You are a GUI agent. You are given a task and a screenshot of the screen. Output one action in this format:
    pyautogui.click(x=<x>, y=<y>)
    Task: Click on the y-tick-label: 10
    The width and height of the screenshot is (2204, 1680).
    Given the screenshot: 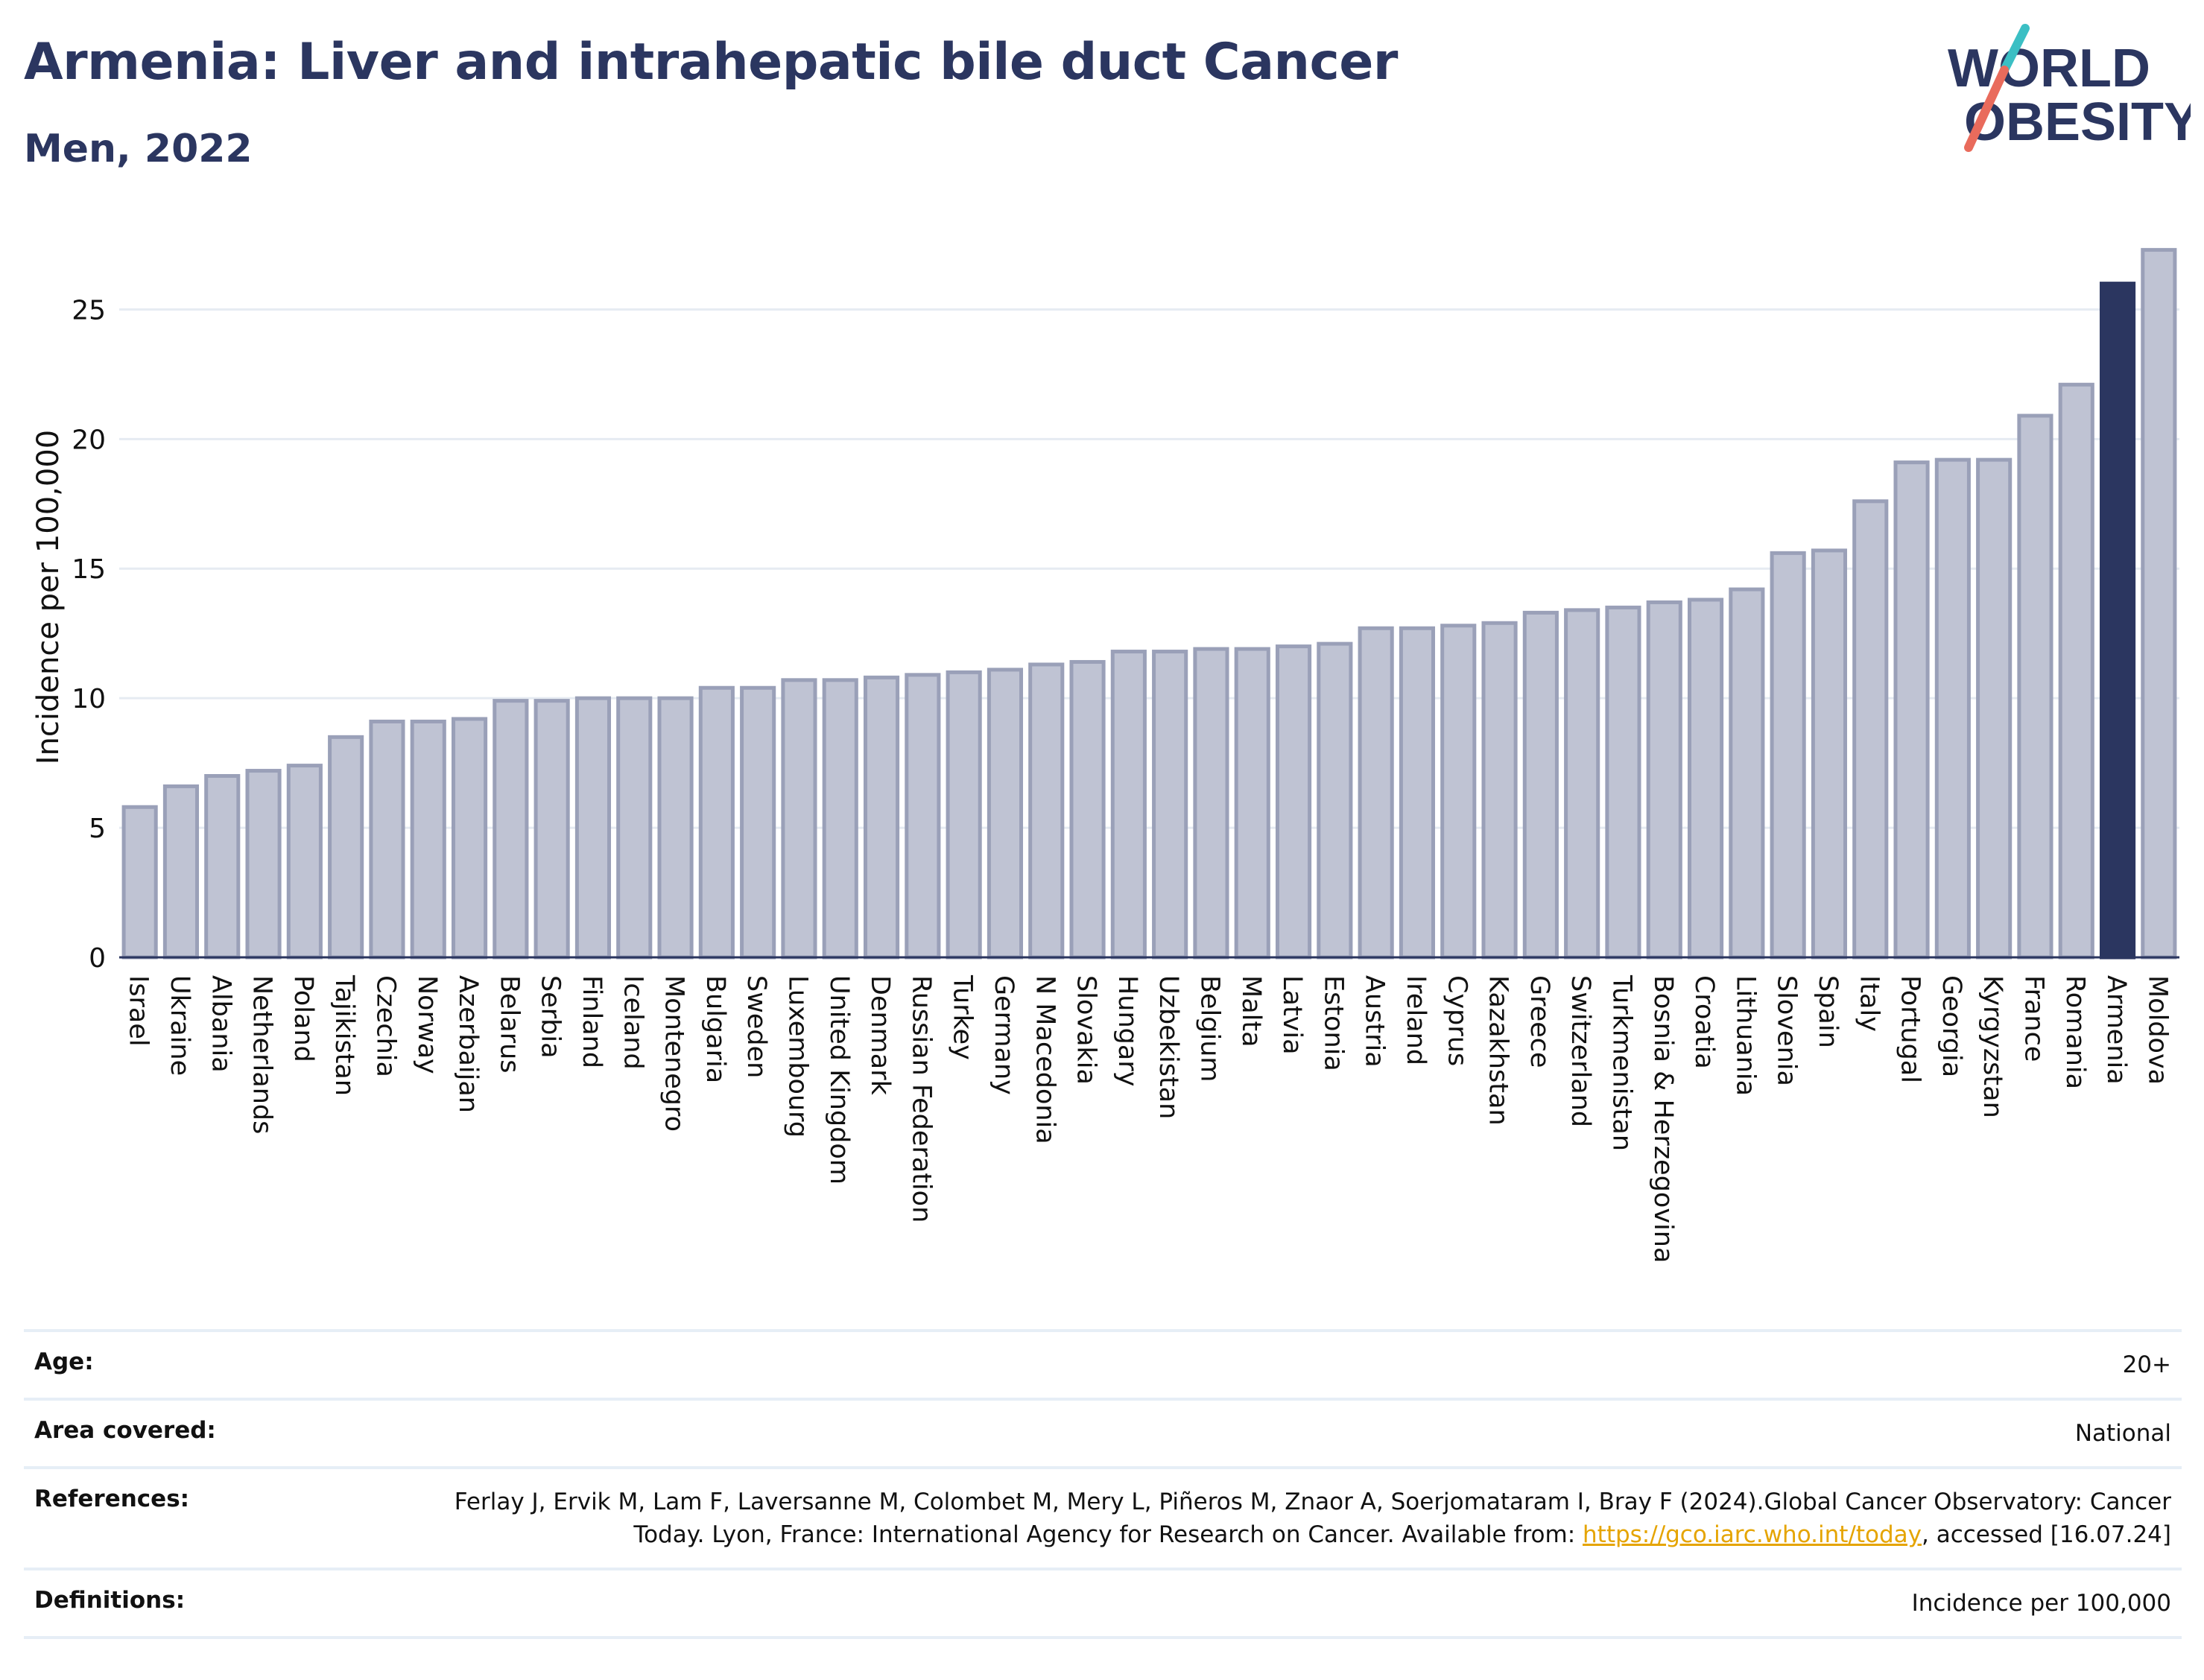 What is the action you would take?
    pyautogui.click(x=89, y=699)
    